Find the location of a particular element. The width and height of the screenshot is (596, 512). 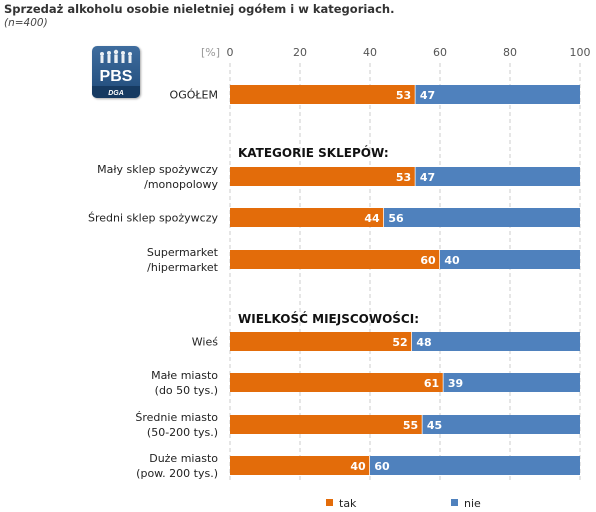

legend-label-nie: nie is located at coordinates (472, 503).